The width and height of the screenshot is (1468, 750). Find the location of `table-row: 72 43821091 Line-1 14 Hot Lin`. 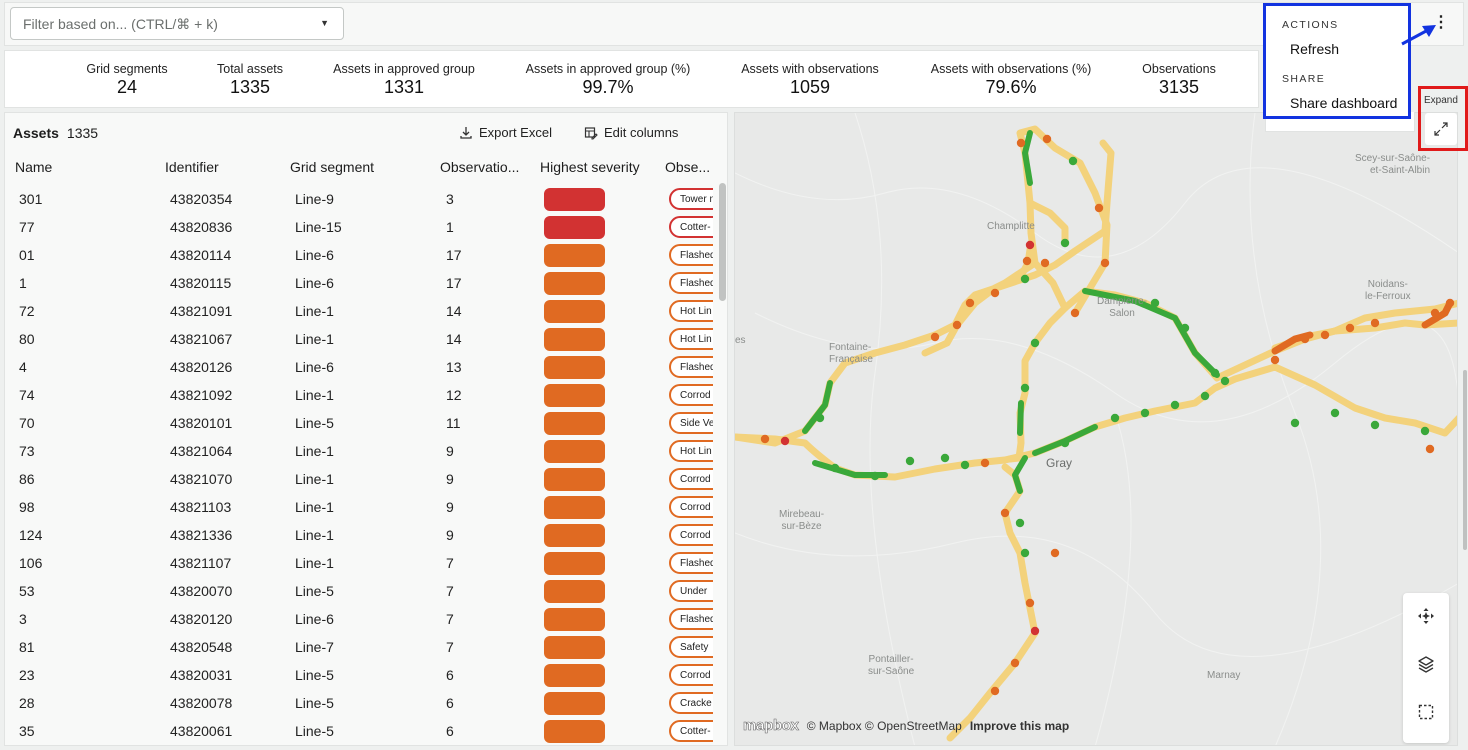

table-row: 72 43821091 Line-1 14 Hot Lin is located at coordinates (359, 311).